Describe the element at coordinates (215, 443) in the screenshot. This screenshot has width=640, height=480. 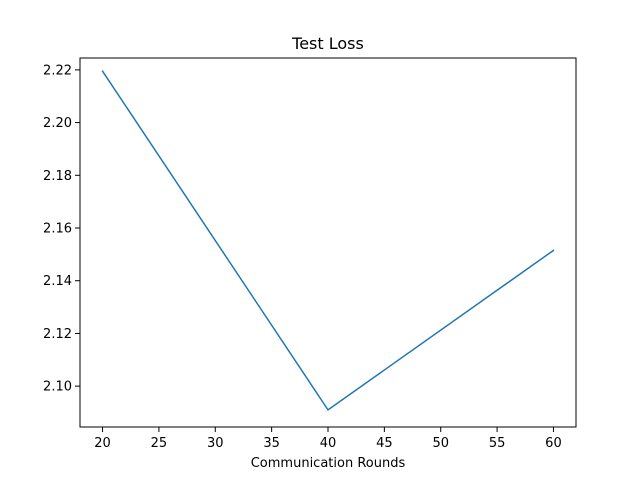
I see `x-tick-label: 30` at that location.